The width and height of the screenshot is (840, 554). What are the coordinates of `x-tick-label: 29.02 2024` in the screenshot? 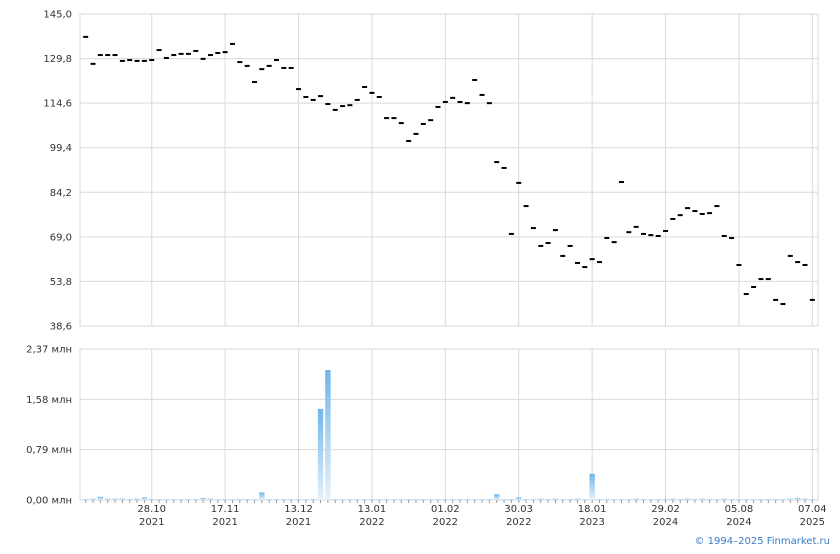 It's located at (665, 516).